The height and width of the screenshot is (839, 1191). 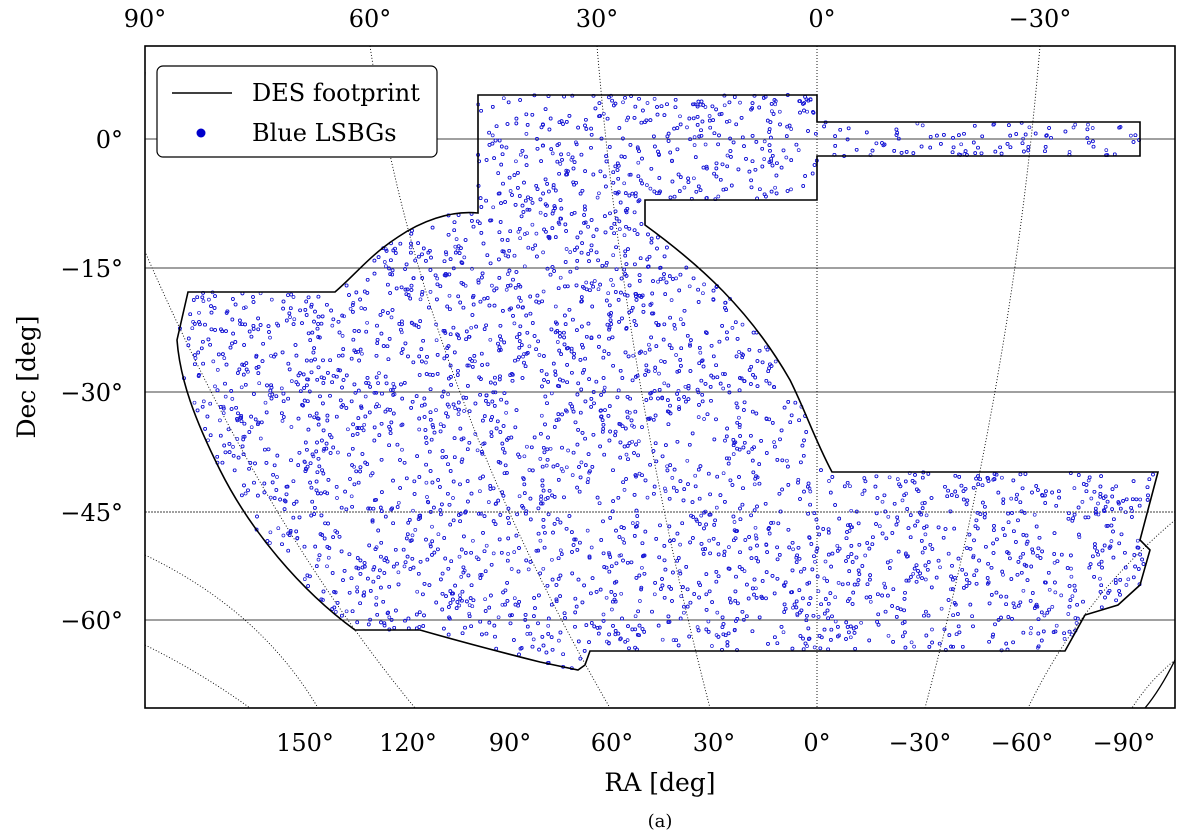 I want to click on ra-meridian-minus60, so click(x=1101, y=613).